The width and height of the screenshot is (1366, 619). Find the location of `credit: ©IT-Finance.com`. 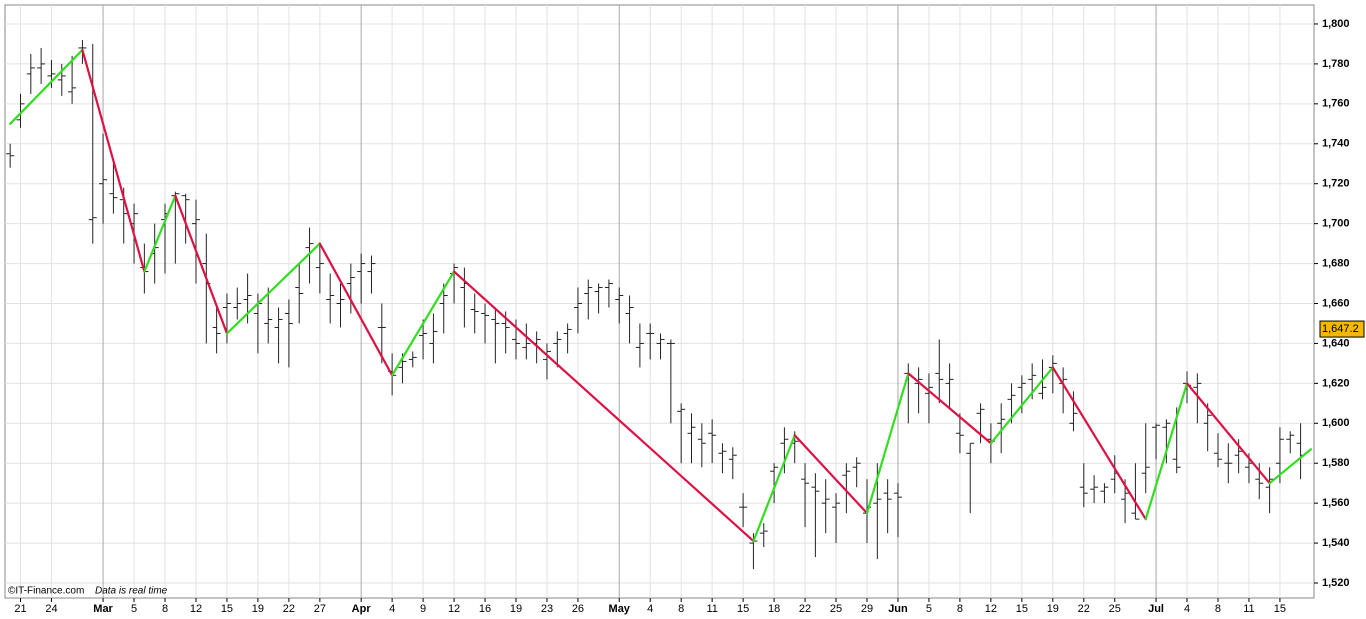

credit: ©IT-Finance.com is located at coordinates (46, 591).